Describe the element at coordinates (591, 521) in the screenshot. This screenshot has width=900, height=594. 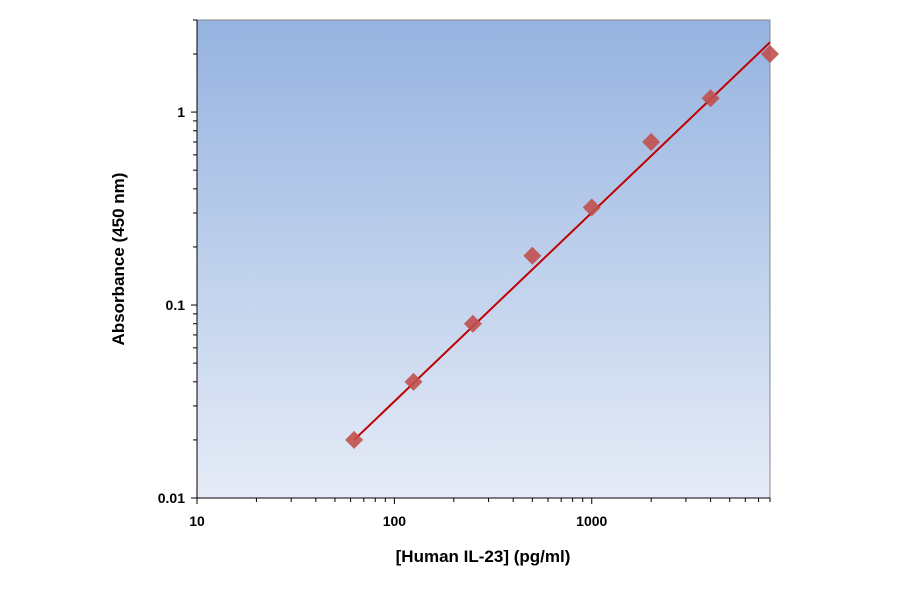
I see `x-tick-label: 1000` at that location.